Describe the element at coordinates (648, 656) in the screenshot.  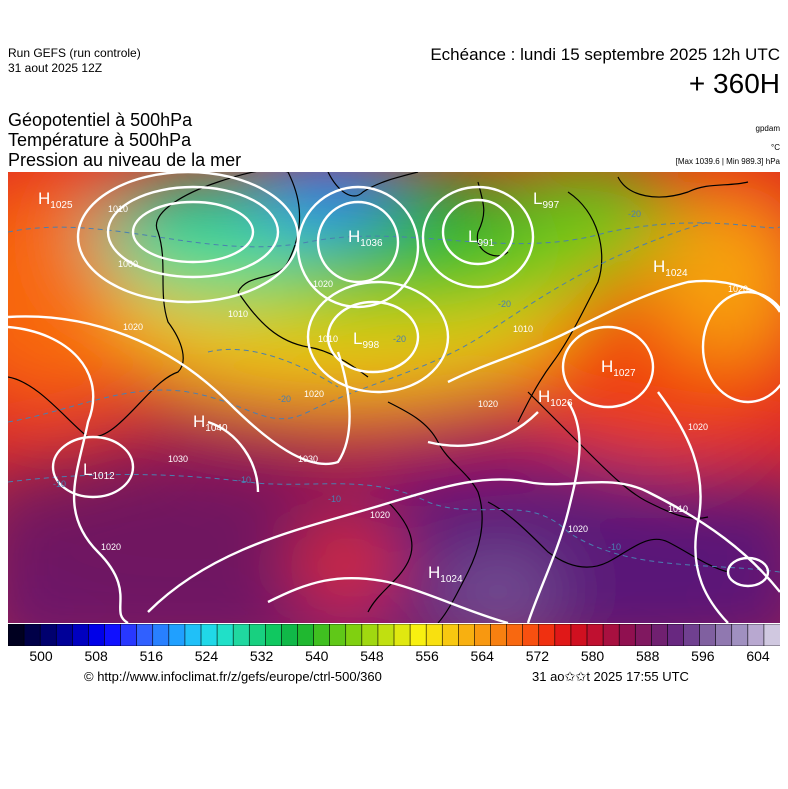
I see `color-scale-tick-label: 588` at that location.